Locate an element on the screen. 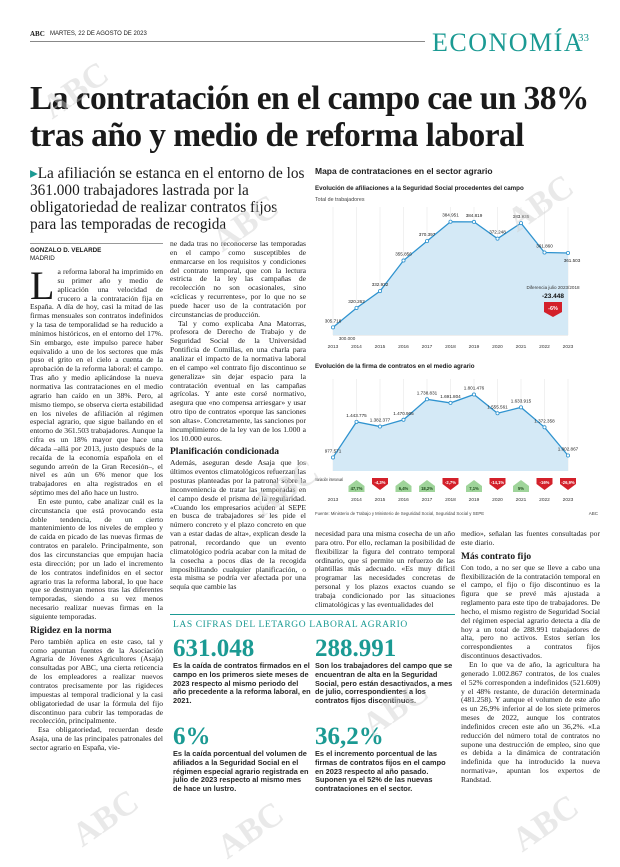  dropcap: L is located at coordinates (42, 288).